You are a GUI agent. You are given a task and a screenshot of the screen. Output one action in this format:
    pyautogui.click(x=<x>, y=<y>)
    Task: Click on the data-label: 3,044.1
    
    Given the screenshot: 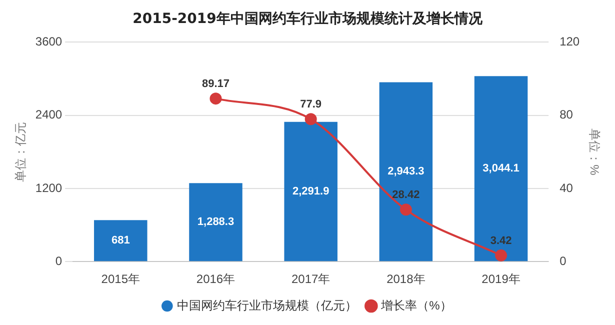 What is the action you would take?
    pyautogui.click(x=501, y=168)
    